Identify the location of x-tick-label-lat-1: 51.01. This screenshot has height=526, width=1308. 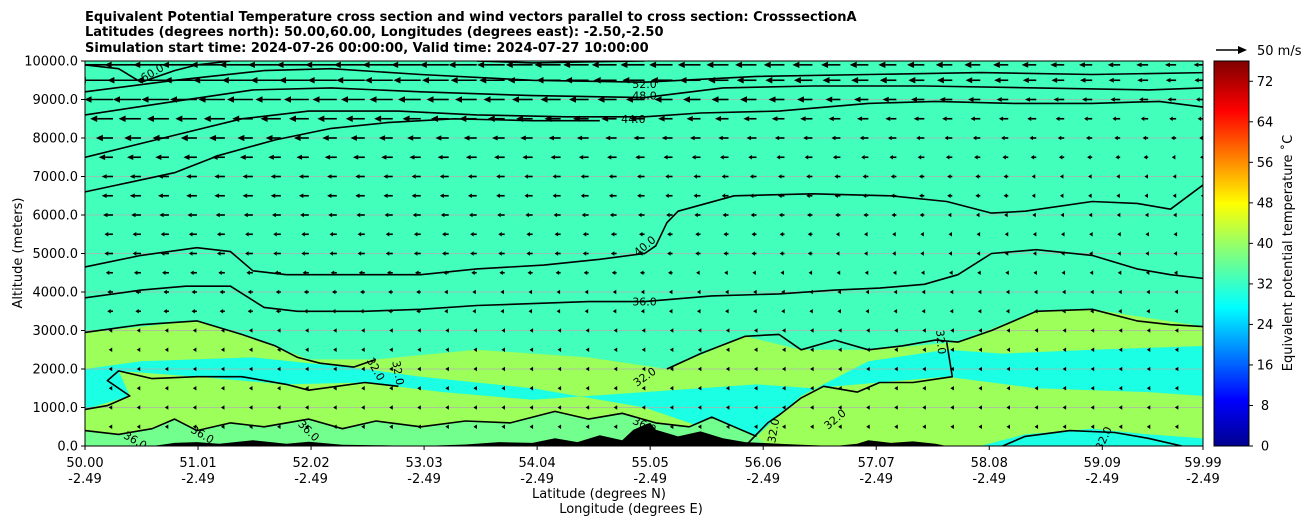
(197, 463).